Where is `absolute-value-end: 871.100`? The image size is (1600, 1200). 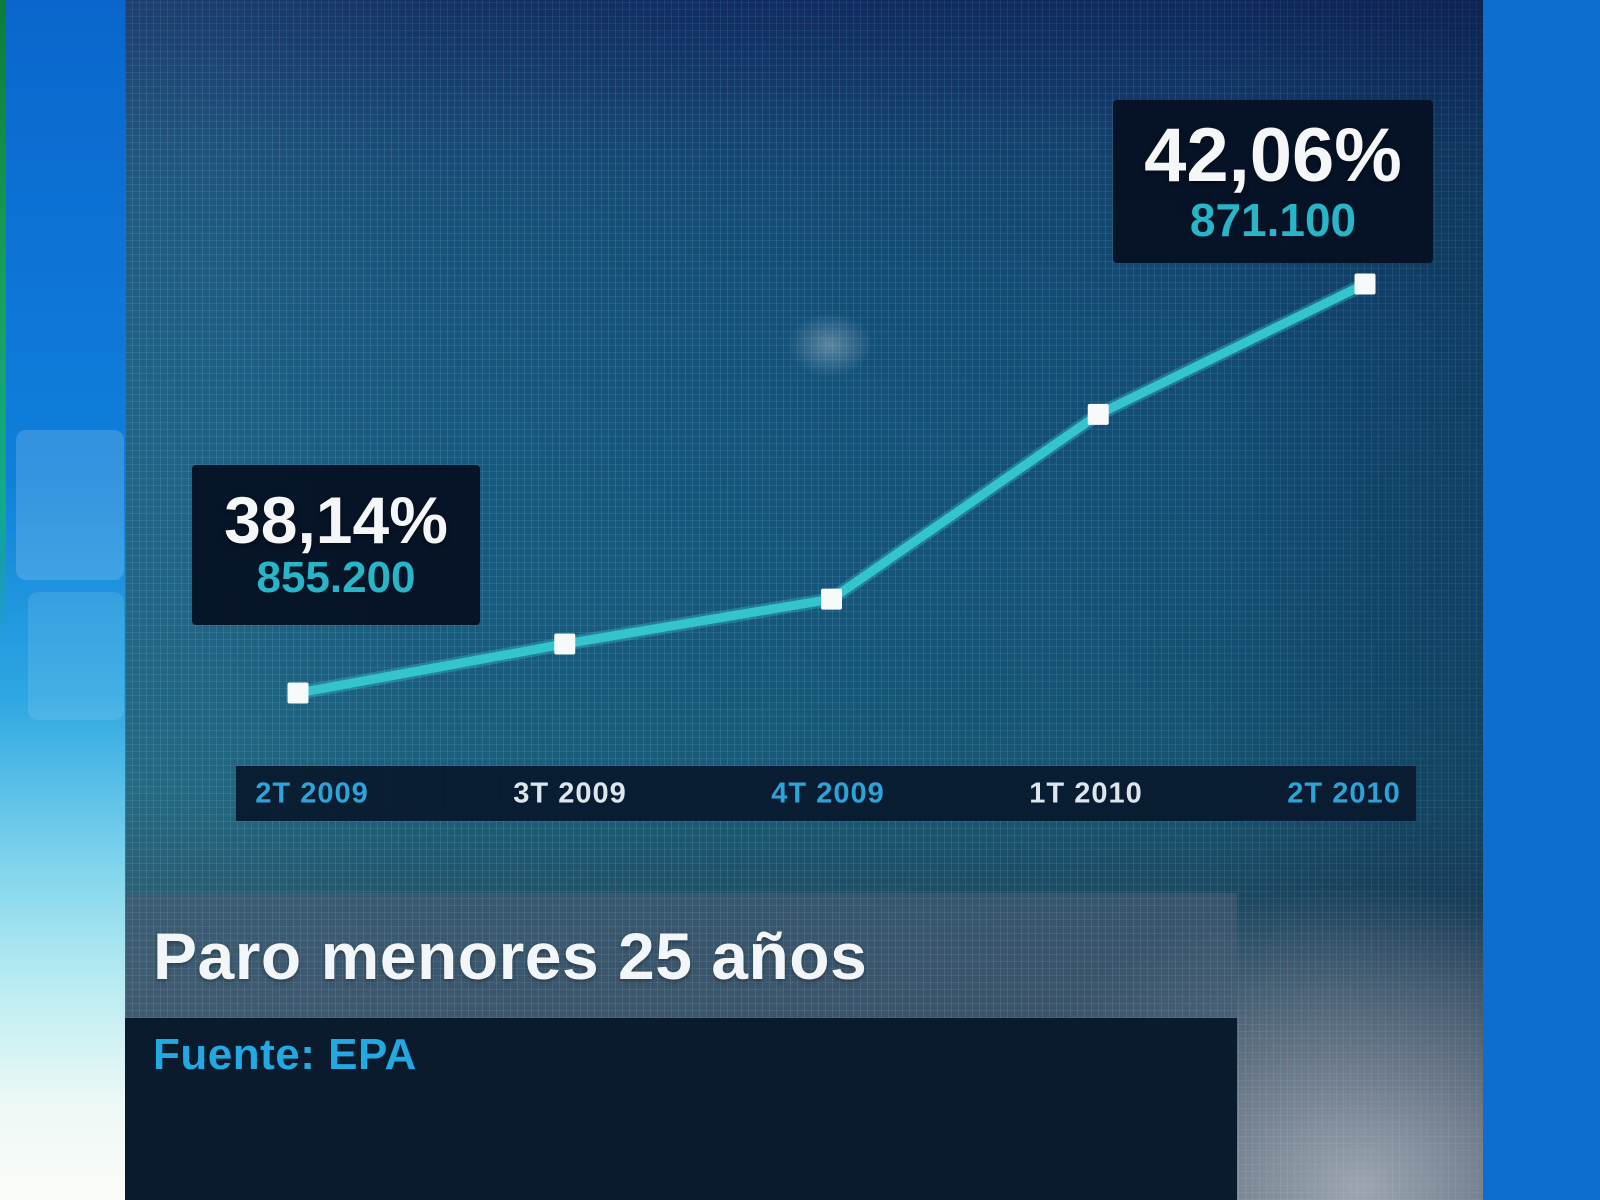
absolute-value-end: 871.100 is located at coordinates (1273, 219).